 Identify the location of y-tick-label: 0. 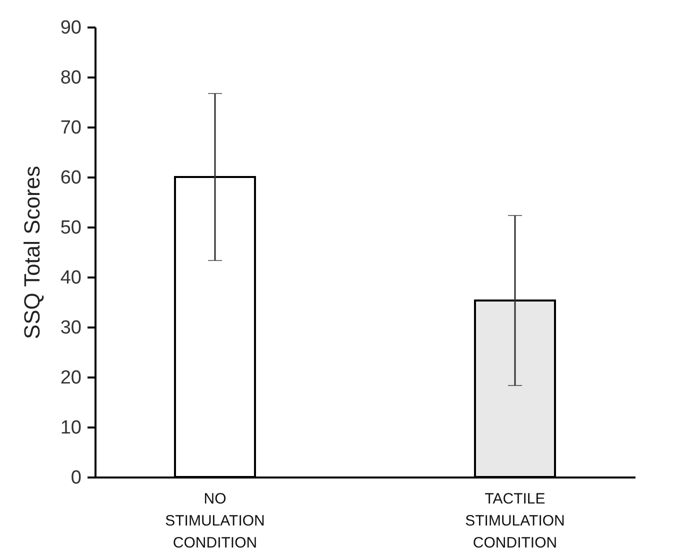
(76, 478).